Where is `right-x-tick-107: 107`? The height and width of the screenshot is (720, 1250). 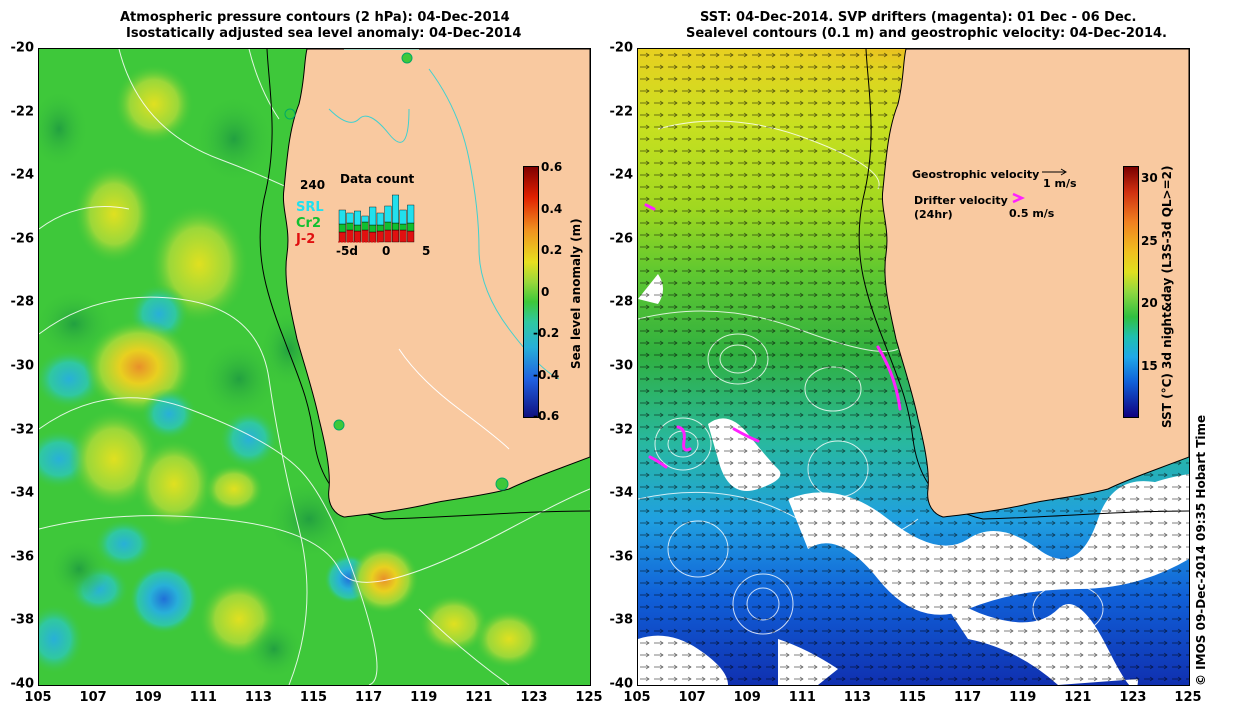
right-x-tick-107: 107 is located at coordinates (692, 697).